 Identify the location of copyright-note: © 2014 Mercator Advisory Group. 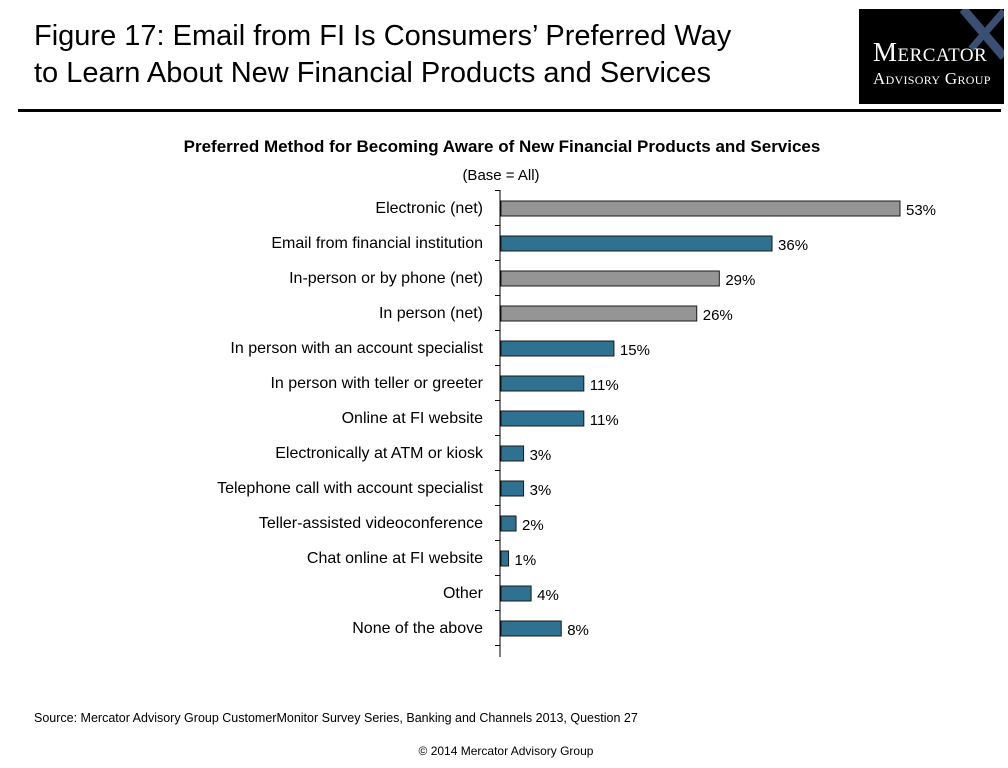
(506, 751).